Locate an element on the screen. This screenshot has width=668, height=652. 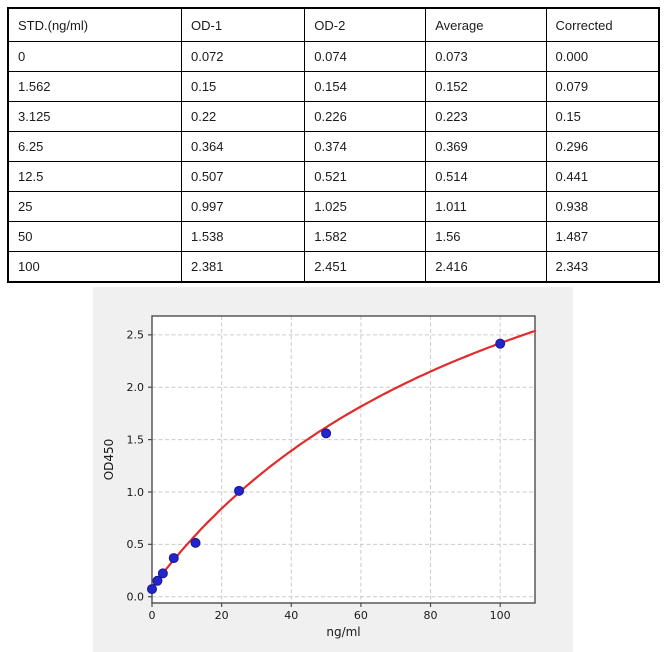
table-cell: 6.25 is located at coordinates (94, 146).